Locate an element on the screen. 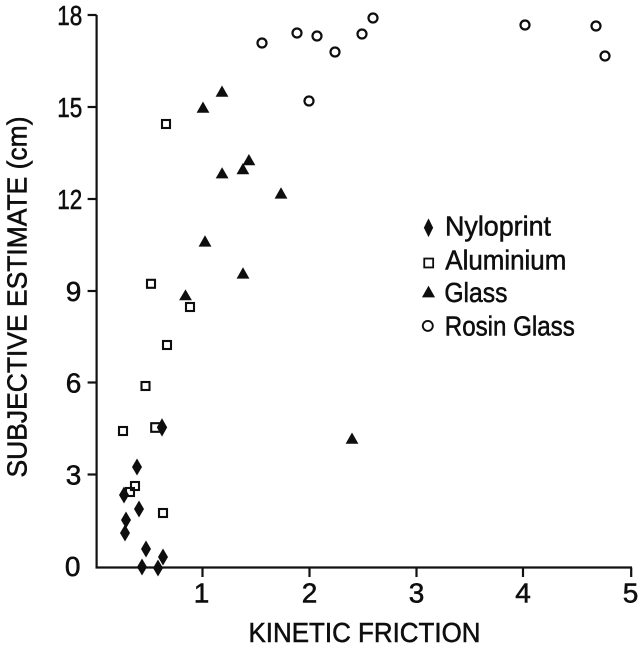 This screenshot has width=643, height=650. svg-text: Glass is located at coordinates (475, 292).